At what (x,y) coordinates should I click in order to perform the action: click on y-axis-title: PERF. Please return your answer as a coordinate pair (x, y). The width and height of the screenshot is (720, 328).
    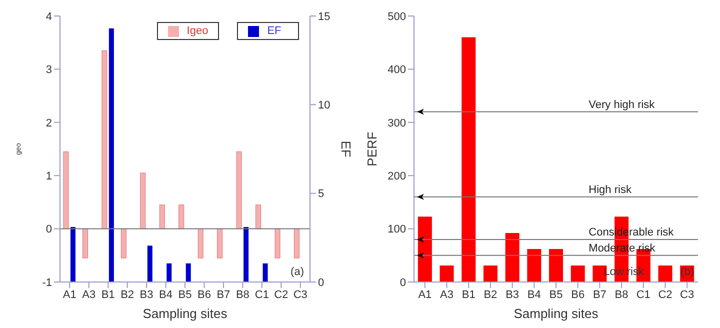
    Looking at the image, I should click on (372, 149).